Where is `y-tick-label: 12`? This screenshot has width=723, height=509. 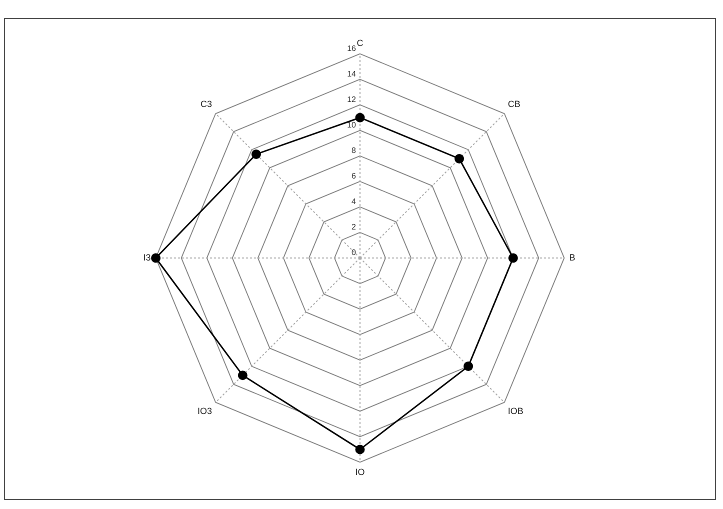 y-tick-label: 12 is located at coordinates (352, 99).